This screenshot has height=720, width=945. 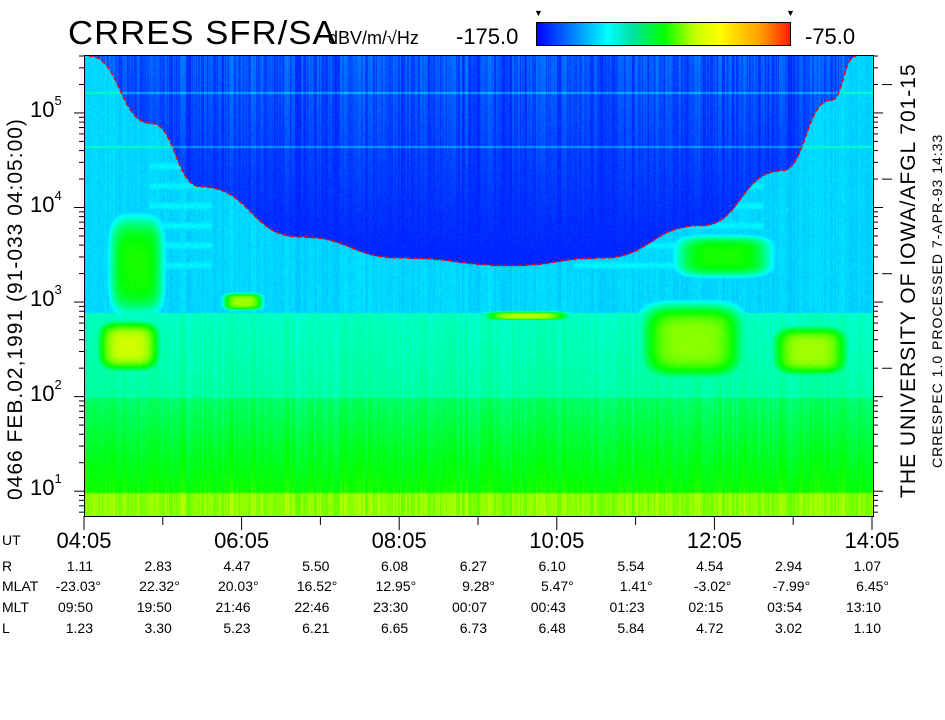 What do you see at coordinates (627, 607) in the screenshot?
I see `ephemeris-cell: 01:23` at bounding box center [627, 607].